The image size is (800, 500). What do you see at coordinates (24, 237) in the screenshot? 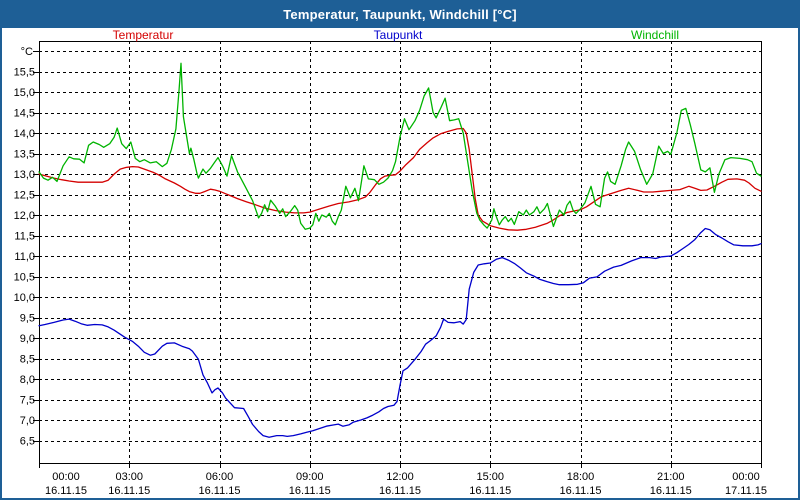
I see `svg-text: 11,5` at bounding box center [24, 237].